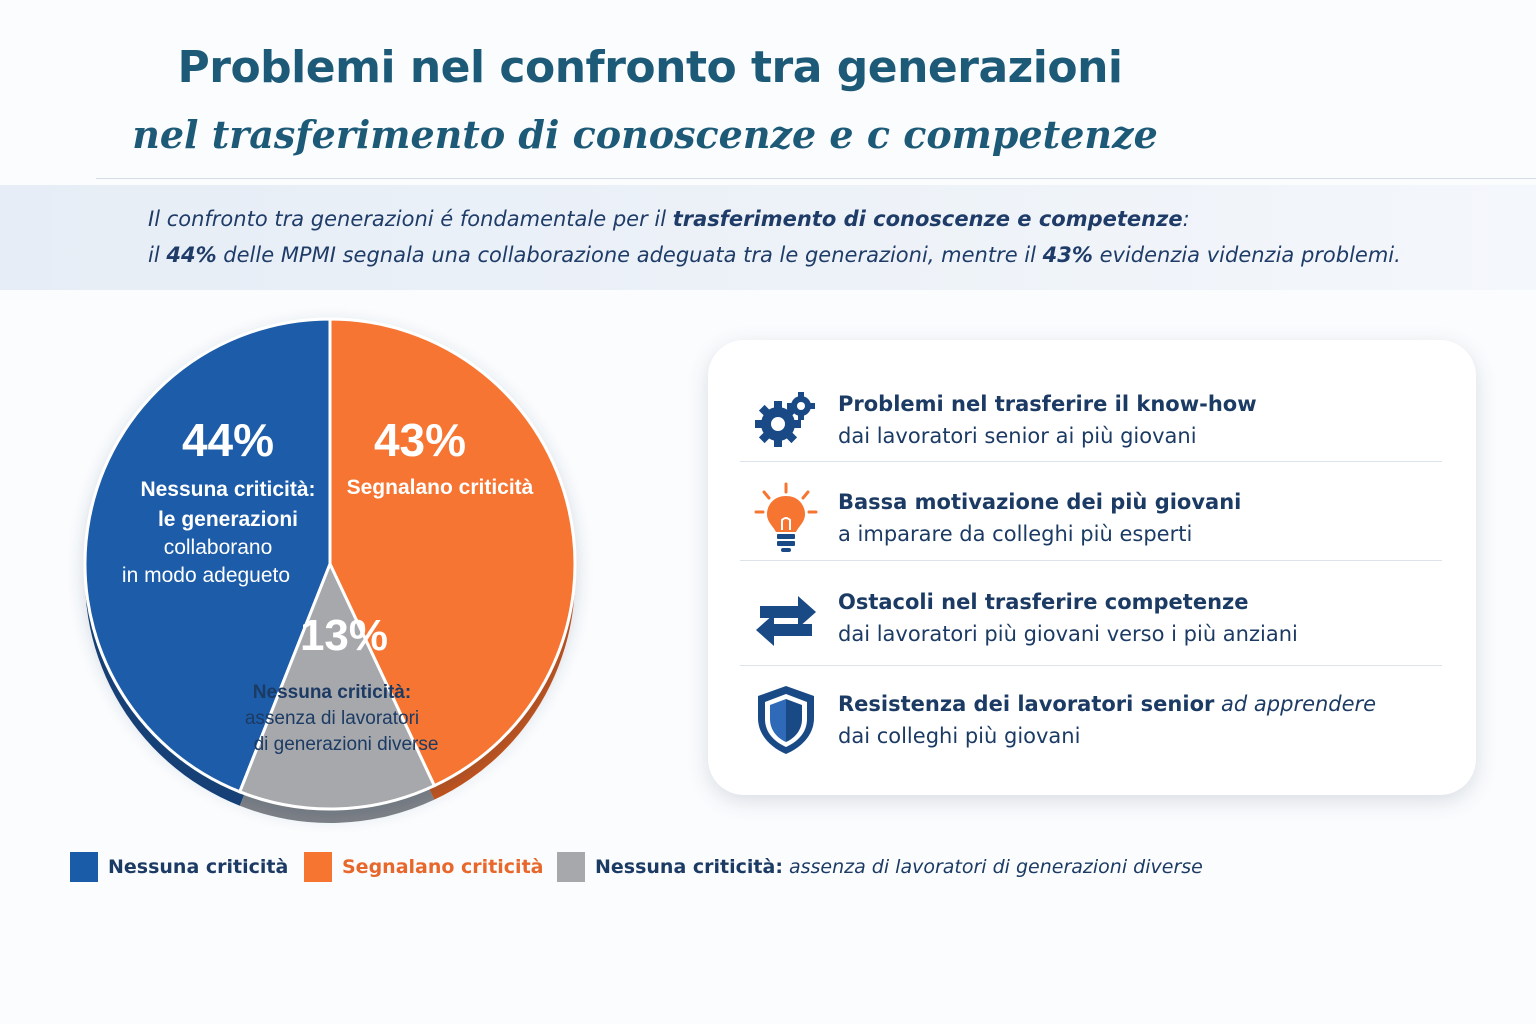 This screenshot has width=1536, height=1024. What do you see at coordinates (346, 744) in the screenshot?
I see `pie-slice-description: di generazioni diverse` at bounding box center [346, 744].